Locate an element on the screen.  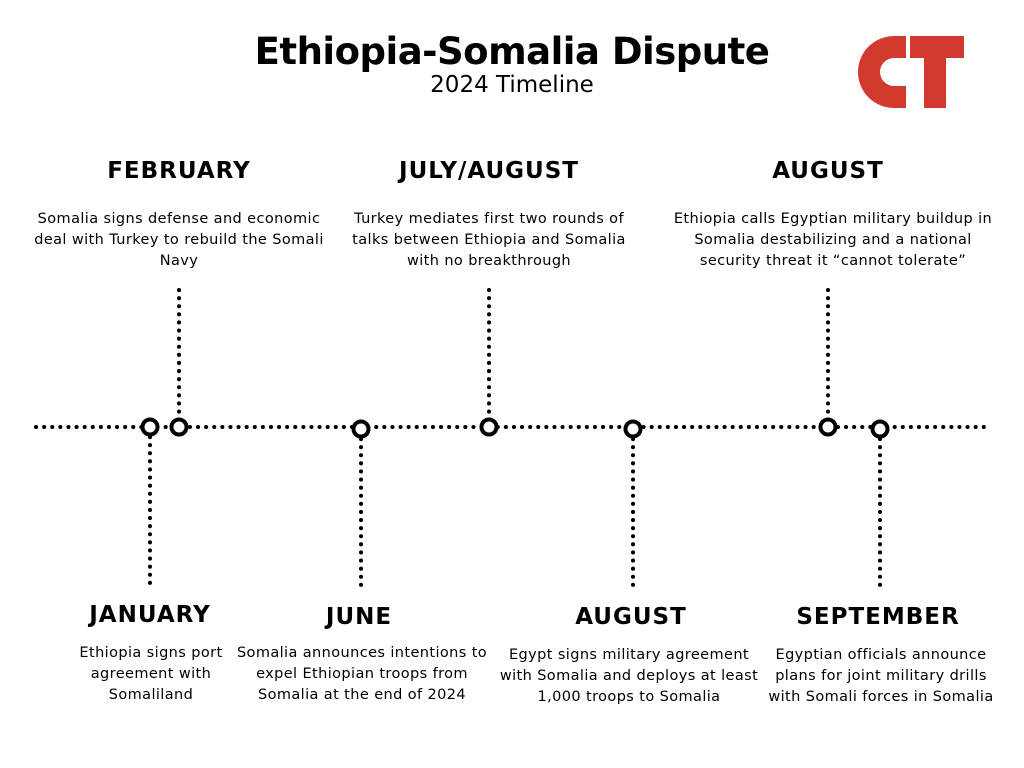
logo-t-shape is located at coordinates (937, 72).